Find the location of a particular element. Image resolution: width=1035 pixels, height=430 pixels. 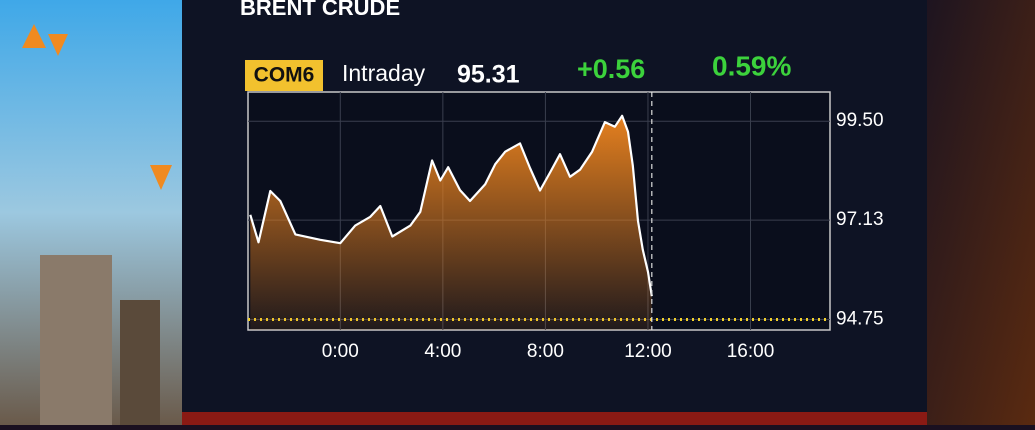

x-tick-label: 4:00 is located at coordinates (442, 351).